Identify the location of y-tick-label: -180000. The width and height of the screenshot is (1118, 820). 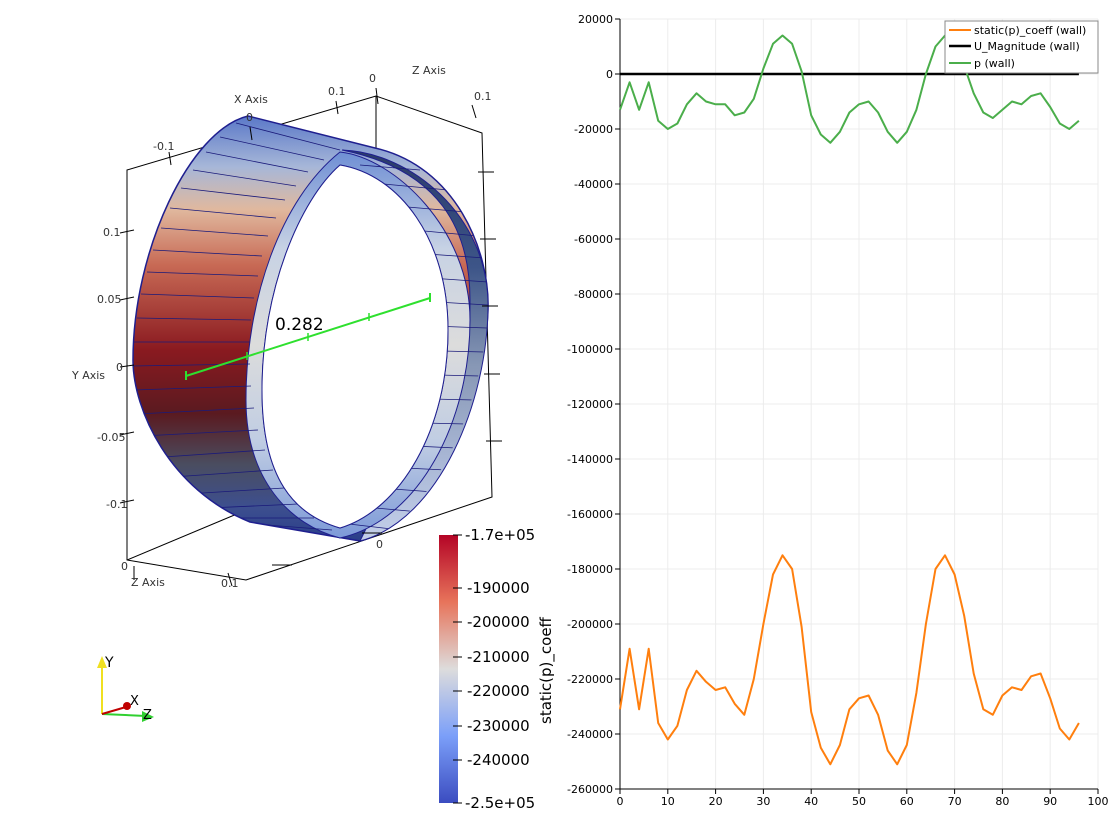
(590, 569).